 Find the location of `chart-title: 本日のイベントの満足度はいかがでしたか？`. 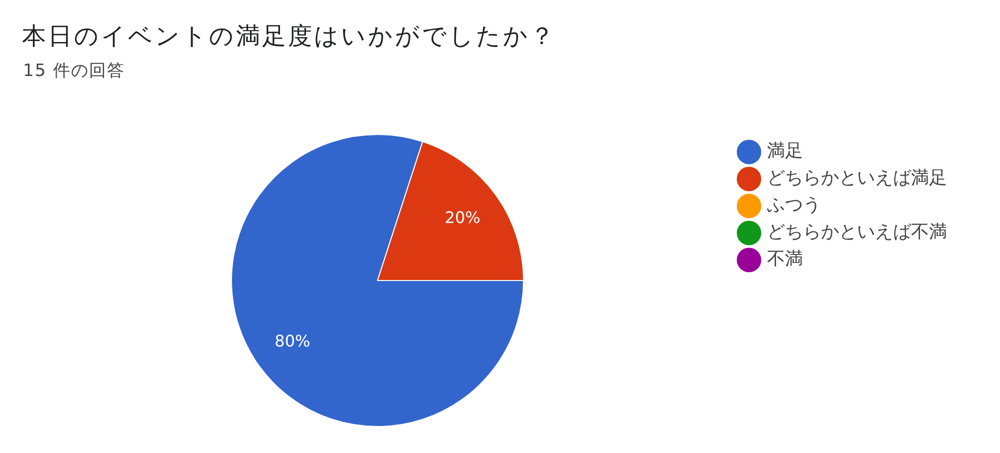

chart-title: 本日のイベントの満足度はいかがでしたか？ is located at coordinates (289, 36).